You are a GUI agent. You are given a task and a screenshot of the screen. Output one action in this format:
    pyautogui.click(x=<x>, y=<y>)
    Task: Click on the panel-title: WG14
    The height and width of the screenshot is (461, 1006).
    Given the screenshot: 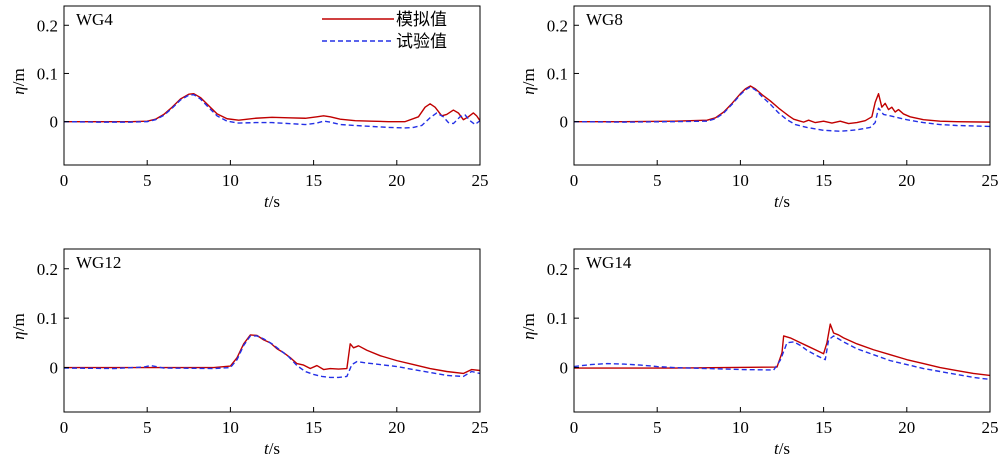 What is the action you would take?
    pyautogui.click(x=609, y=262)
    